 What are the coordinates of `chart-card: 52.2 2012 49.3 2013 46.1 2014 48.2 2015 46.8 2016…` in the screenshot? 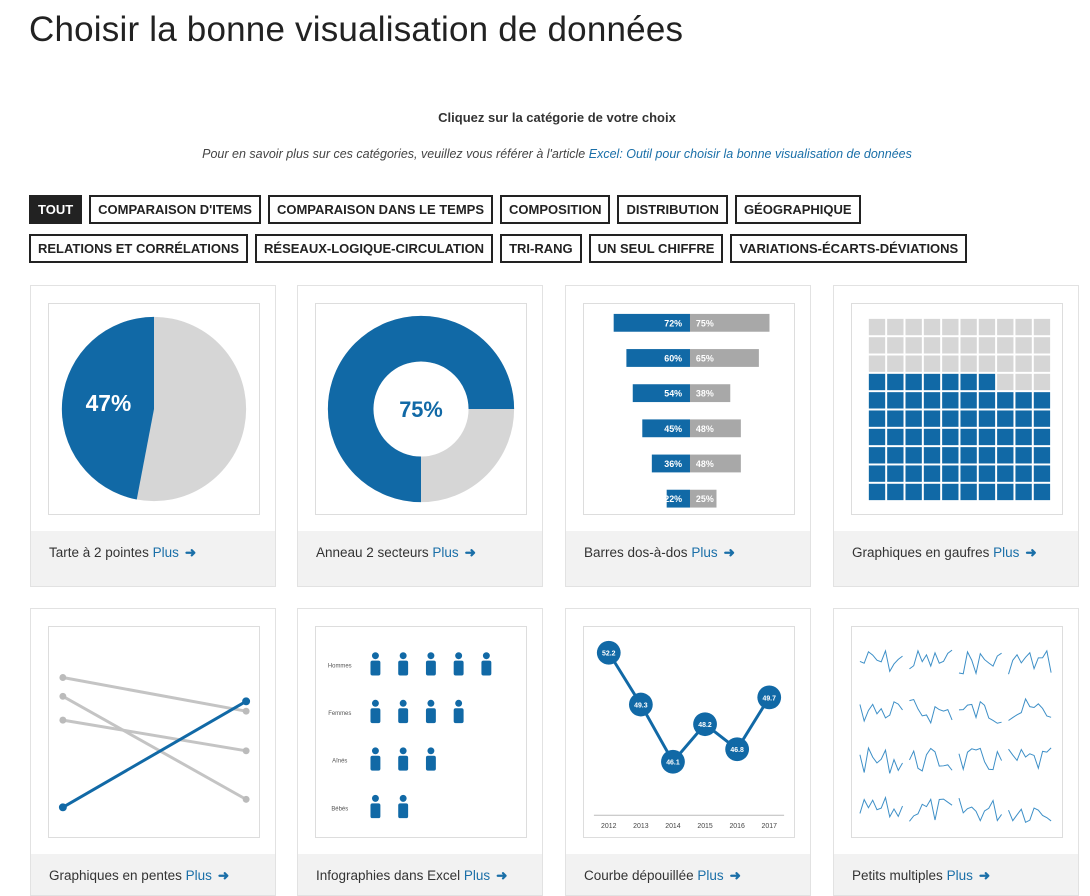 It's located at (688, 752).